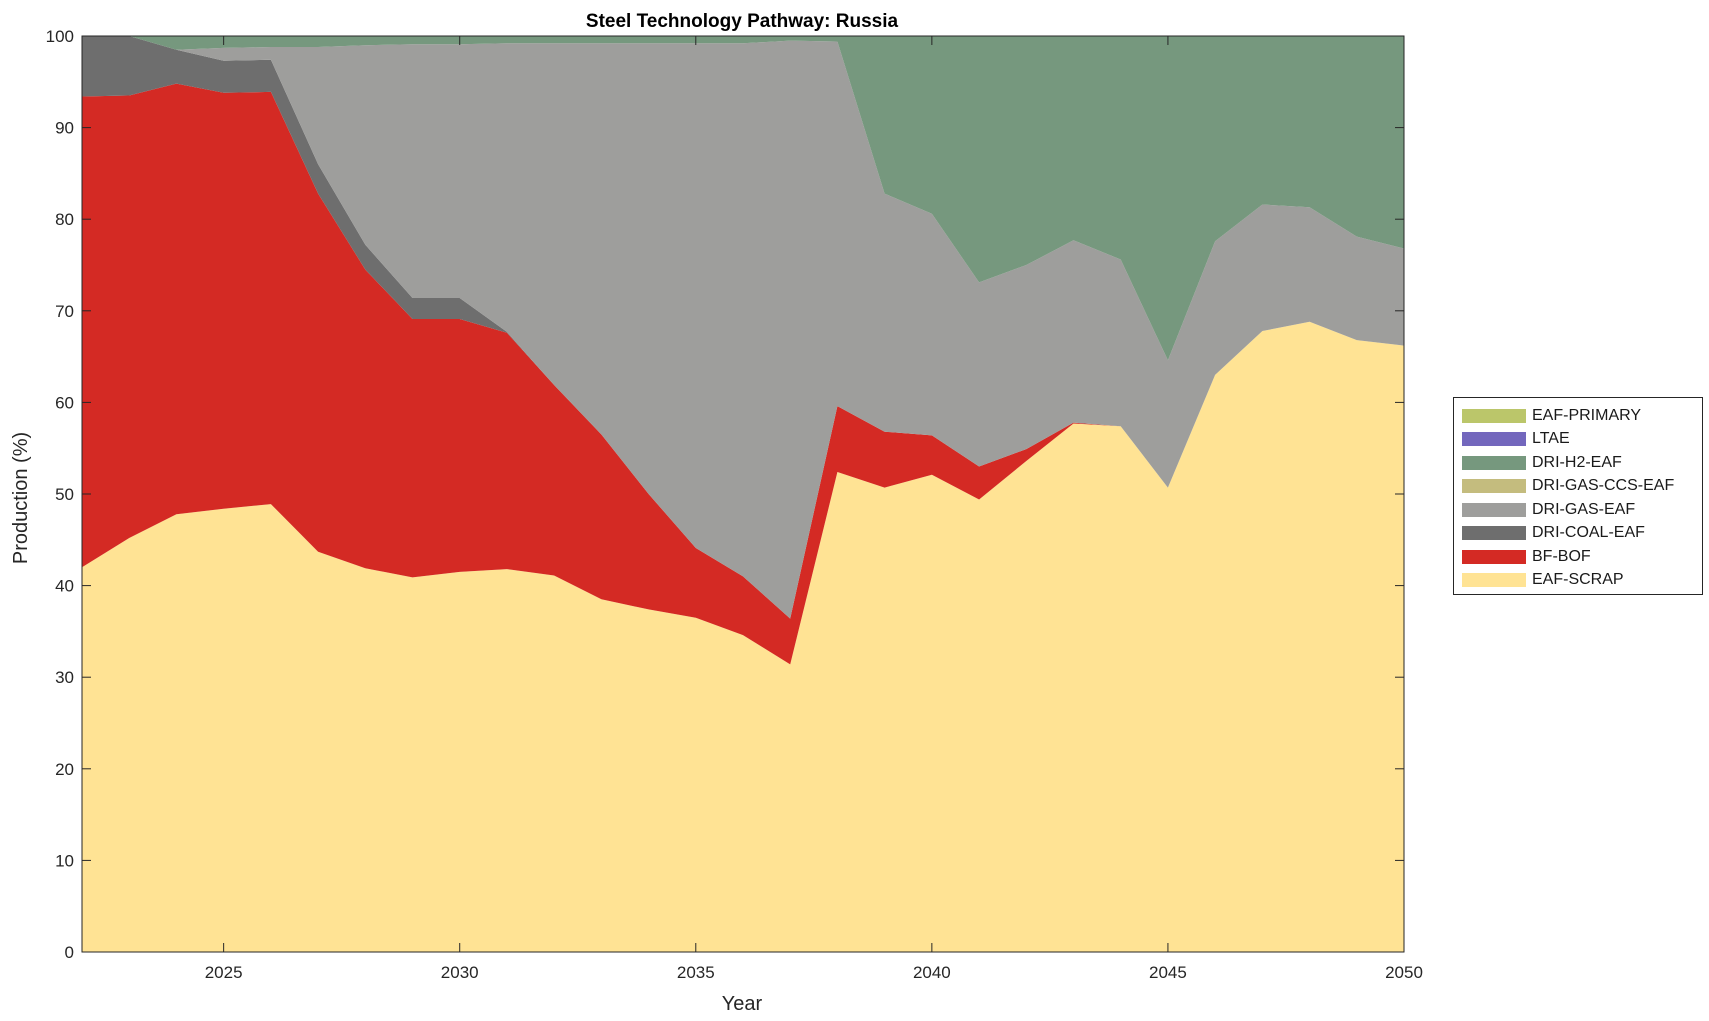  What do you see at coordinates (742, 1004) in the screenshot?
I see `x-axis-label: Year` at bounding box center [742, 1004].